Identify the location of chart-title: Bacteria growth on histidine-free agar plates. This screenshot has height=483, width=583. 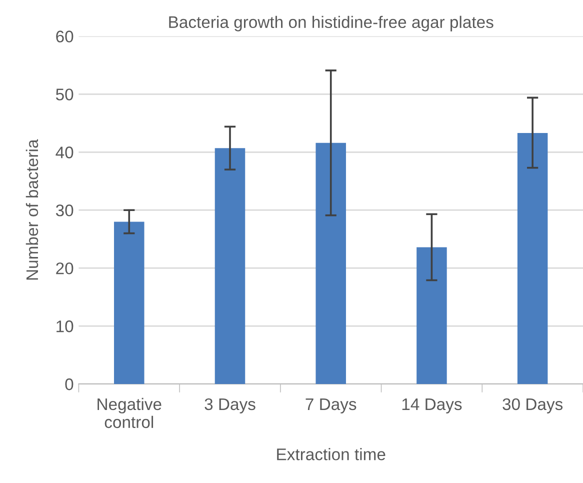
(331, 24).